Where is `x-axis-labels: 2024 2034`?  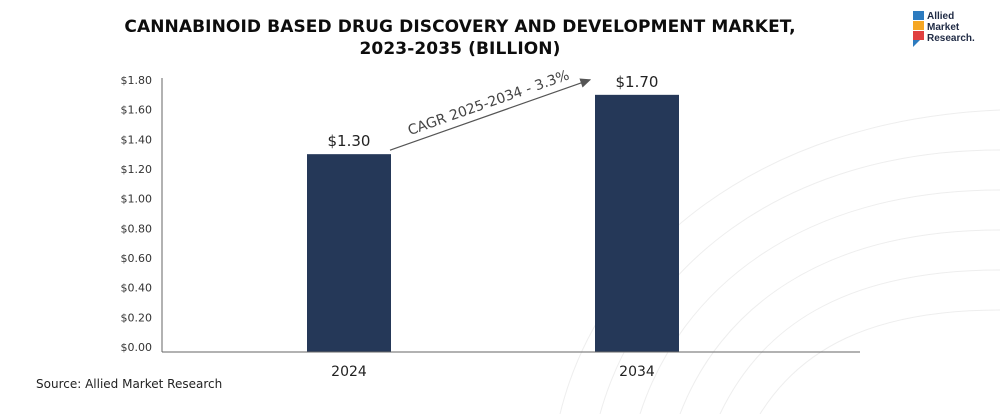
x-axis-labels: 2024 2034 is located at coordinates (493, 372).